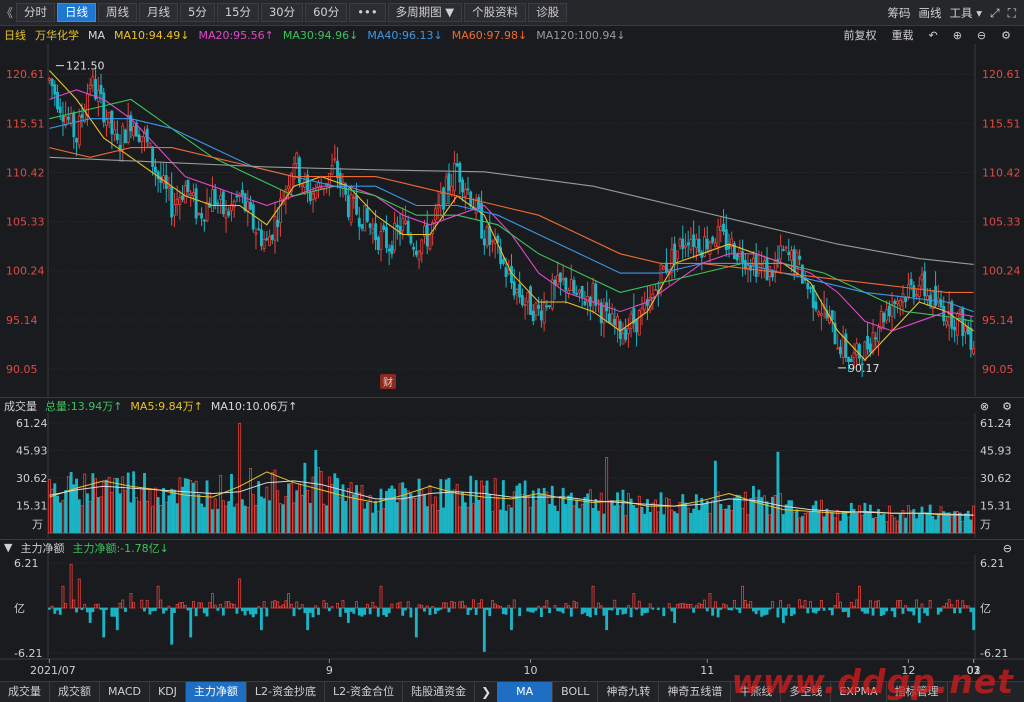 The height and width of the screenshot is (702, 1024). Describe the element at coordinates (486, 692) in the screenshot. I see `chevron-right-icon: ❯` at that location.